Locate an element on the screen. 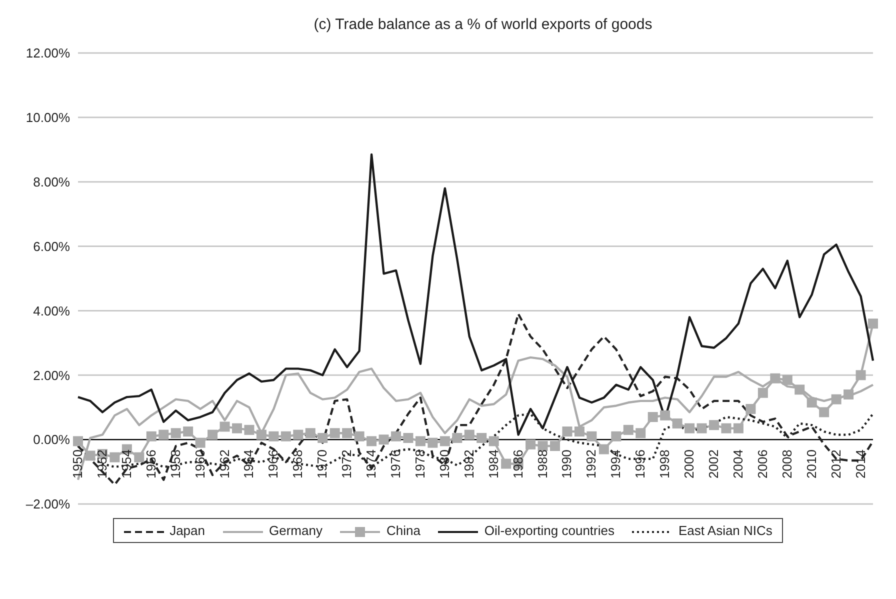  legend-label: Japan is located at coordinates (186, 530).